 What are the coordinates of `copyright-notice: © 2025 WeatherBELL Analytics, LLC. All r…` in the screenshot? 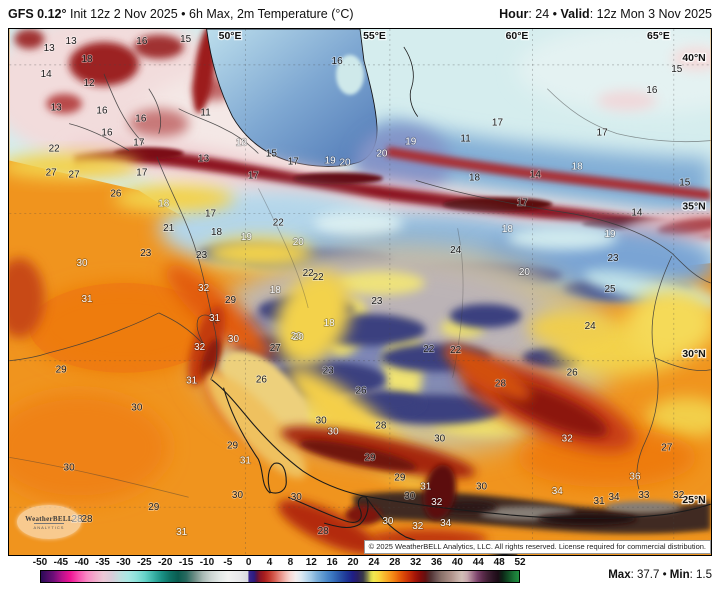 It's located at (537, 547).